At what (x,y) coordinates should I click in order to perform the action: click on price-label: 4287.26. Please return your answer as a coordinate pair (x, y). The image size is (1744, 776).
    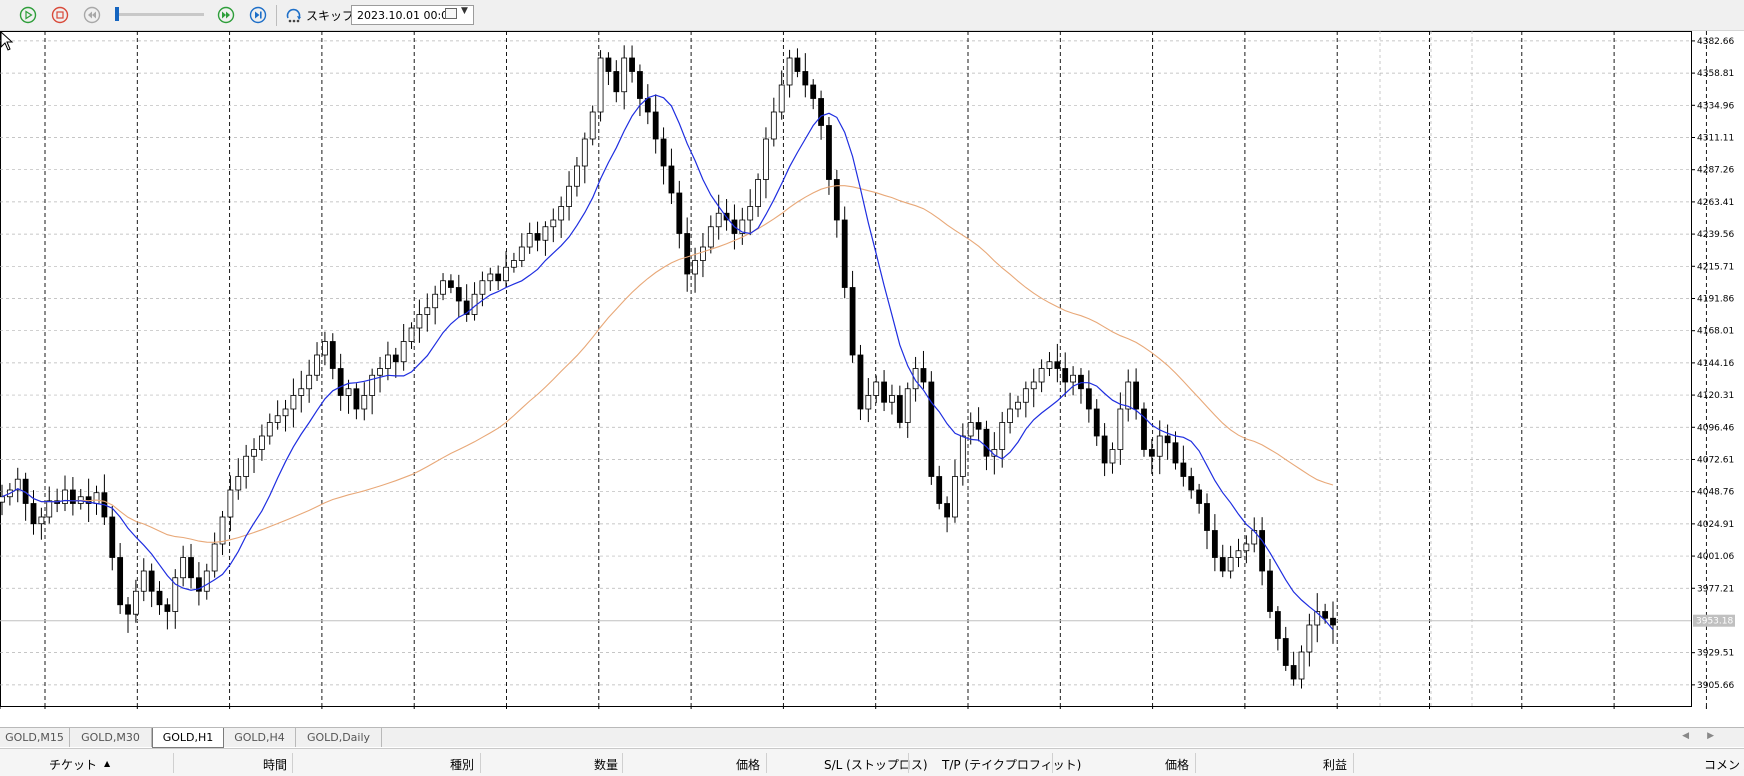
    Looking at the image, I should click on (1715, 171).